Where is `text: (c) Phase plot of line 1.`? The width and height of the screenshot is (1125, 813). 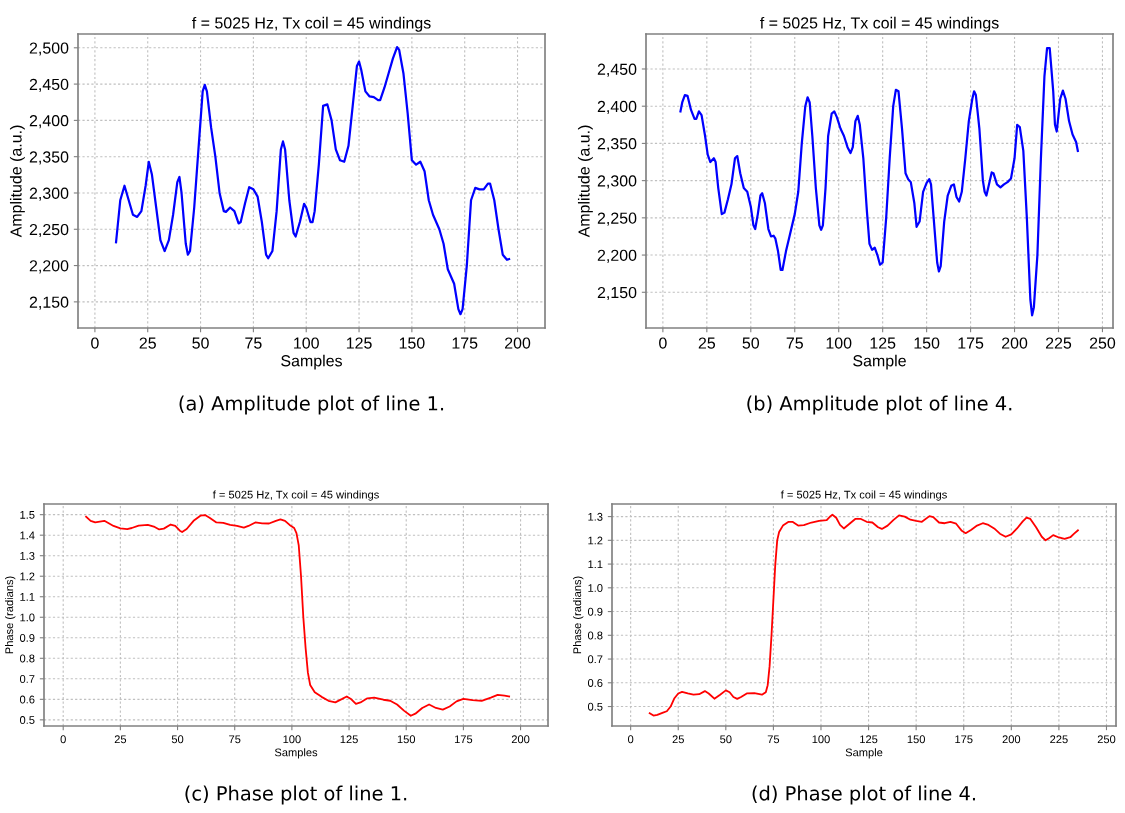
text: (c) Phase plot of line 1. is located at coordinates (296, 795).